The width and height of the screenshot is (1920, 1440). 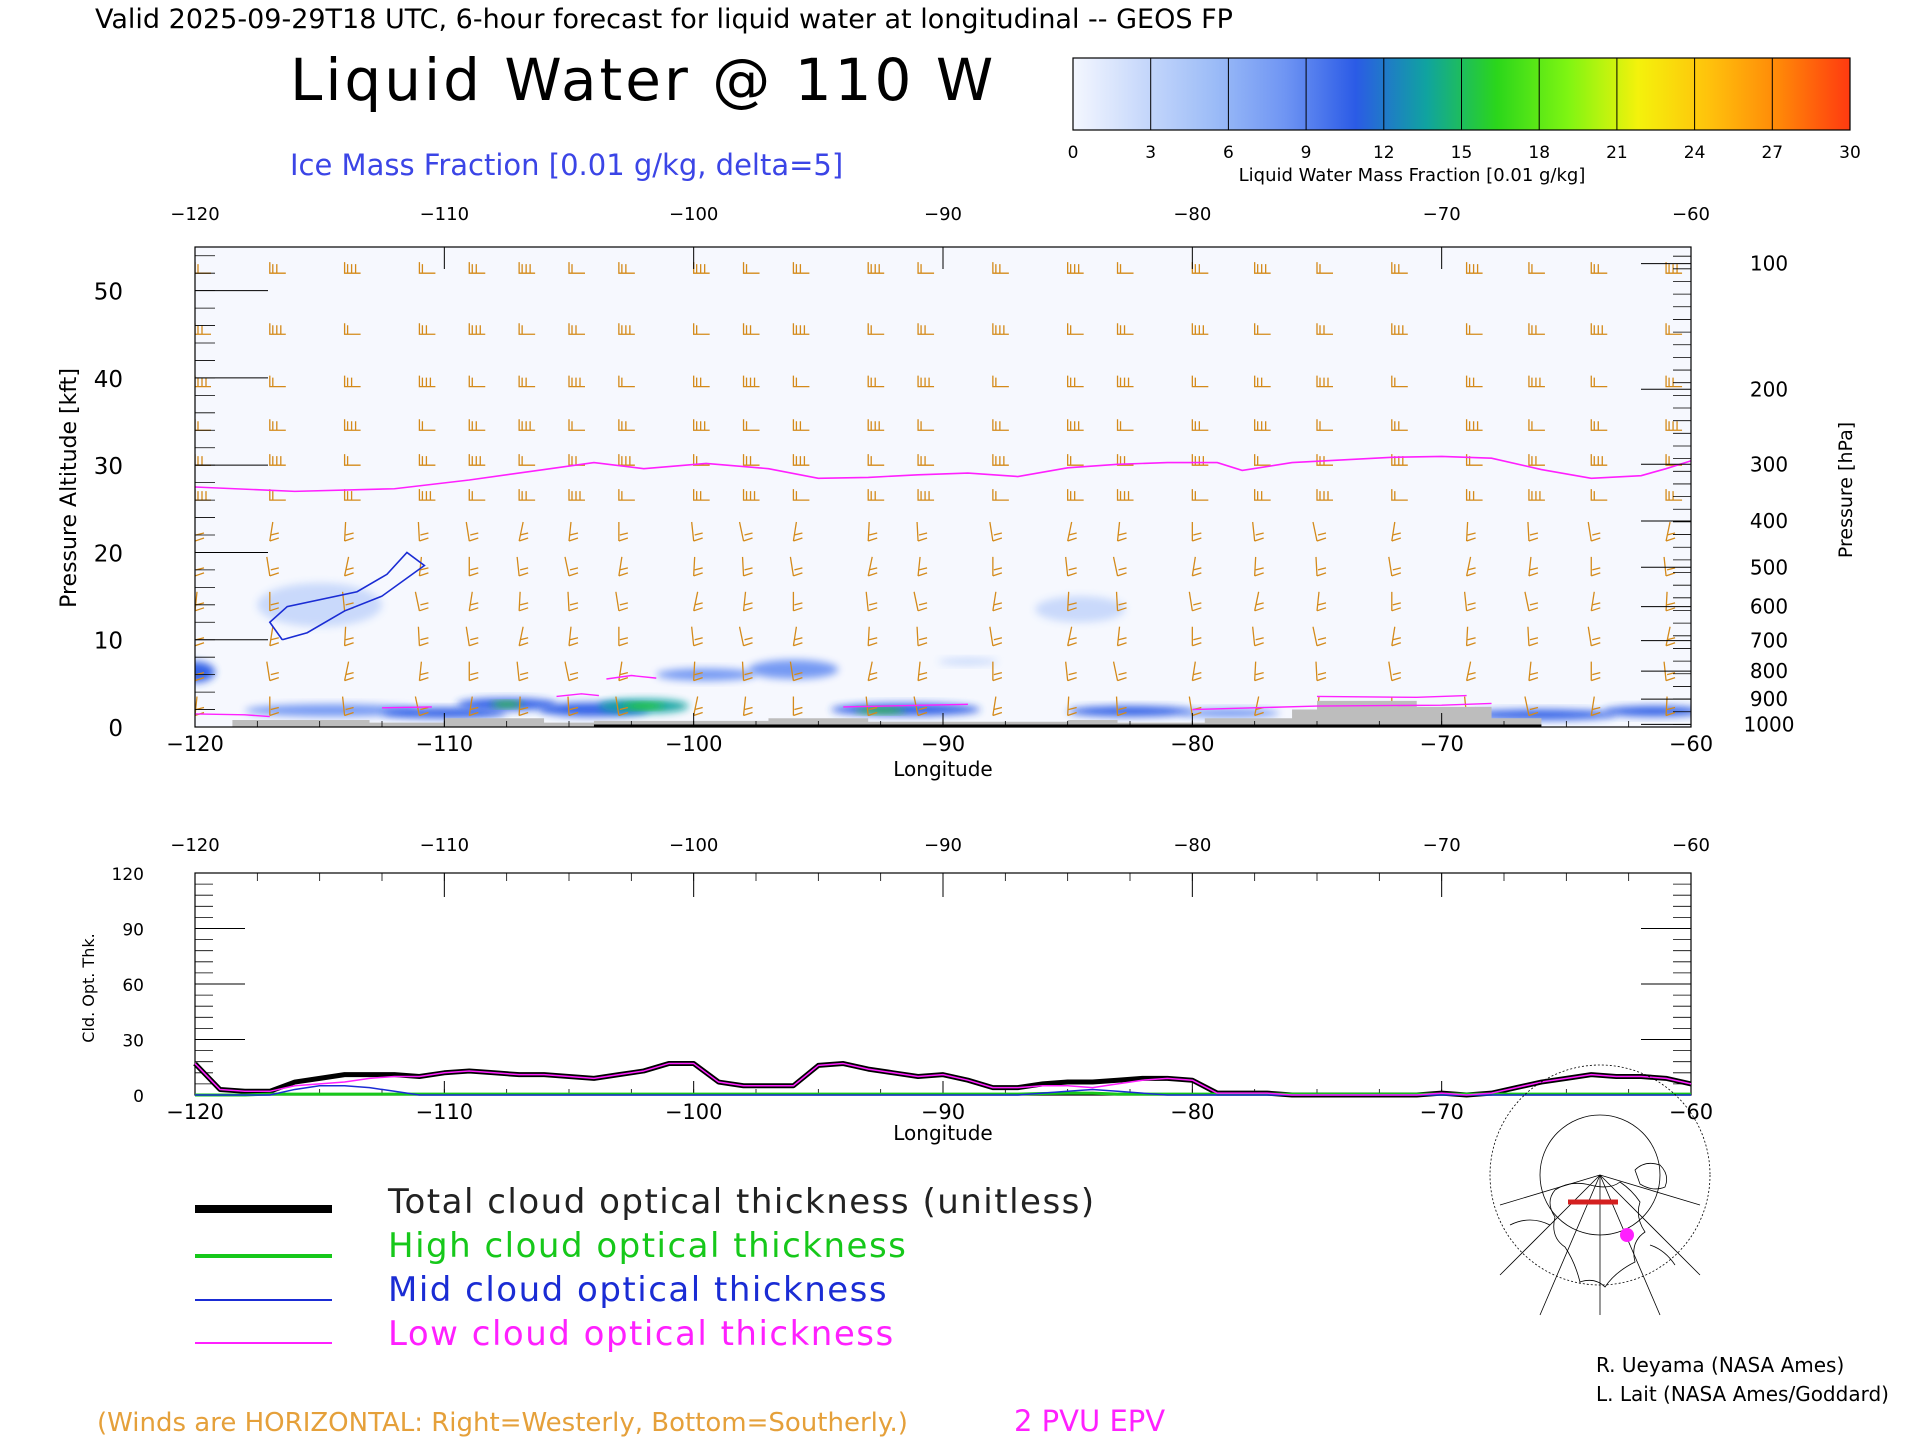 I want to click on y-tick-label: 0, so click(x=115, y=729).